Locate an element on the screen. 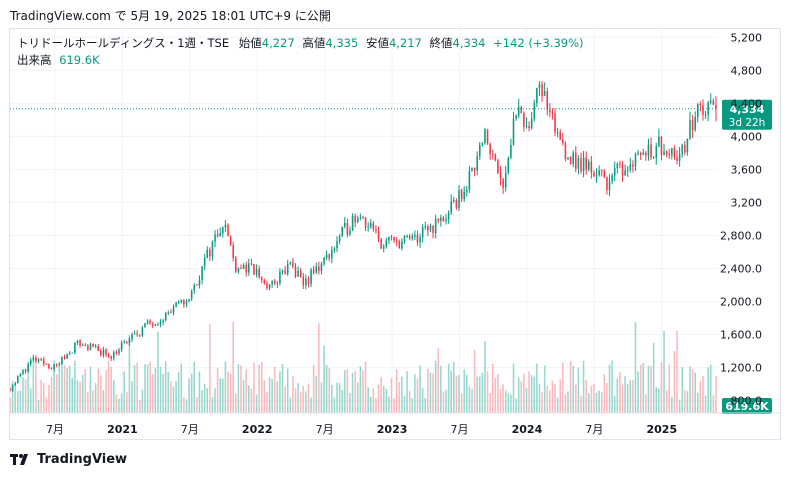 This screenshot has width=793, height=477. price-tick-label: 3,200 is located at coordinates (747, 202).